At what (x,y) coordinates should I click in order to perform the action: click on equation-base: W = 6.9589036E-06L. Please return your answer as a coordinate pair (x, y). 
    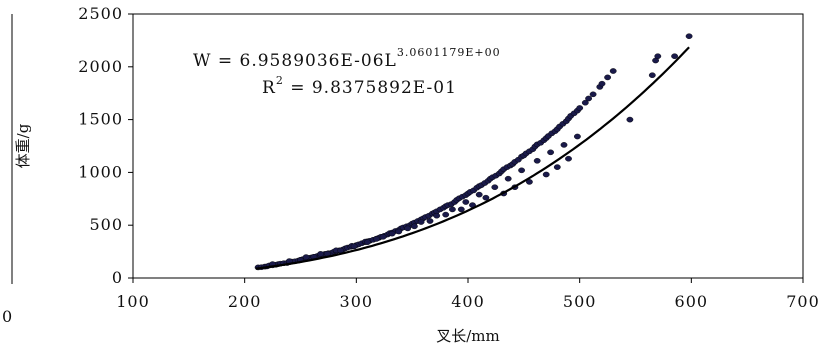
    Looking at the image, I should click on (295, 61).